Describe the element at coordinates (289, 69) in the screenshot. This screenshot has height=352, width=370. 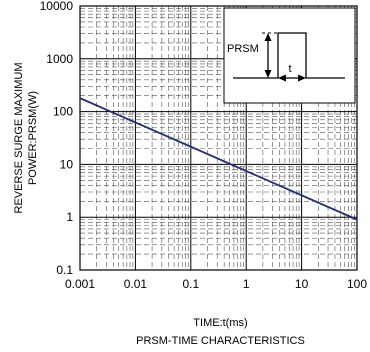
I see `inset-t-label: t` at that location.